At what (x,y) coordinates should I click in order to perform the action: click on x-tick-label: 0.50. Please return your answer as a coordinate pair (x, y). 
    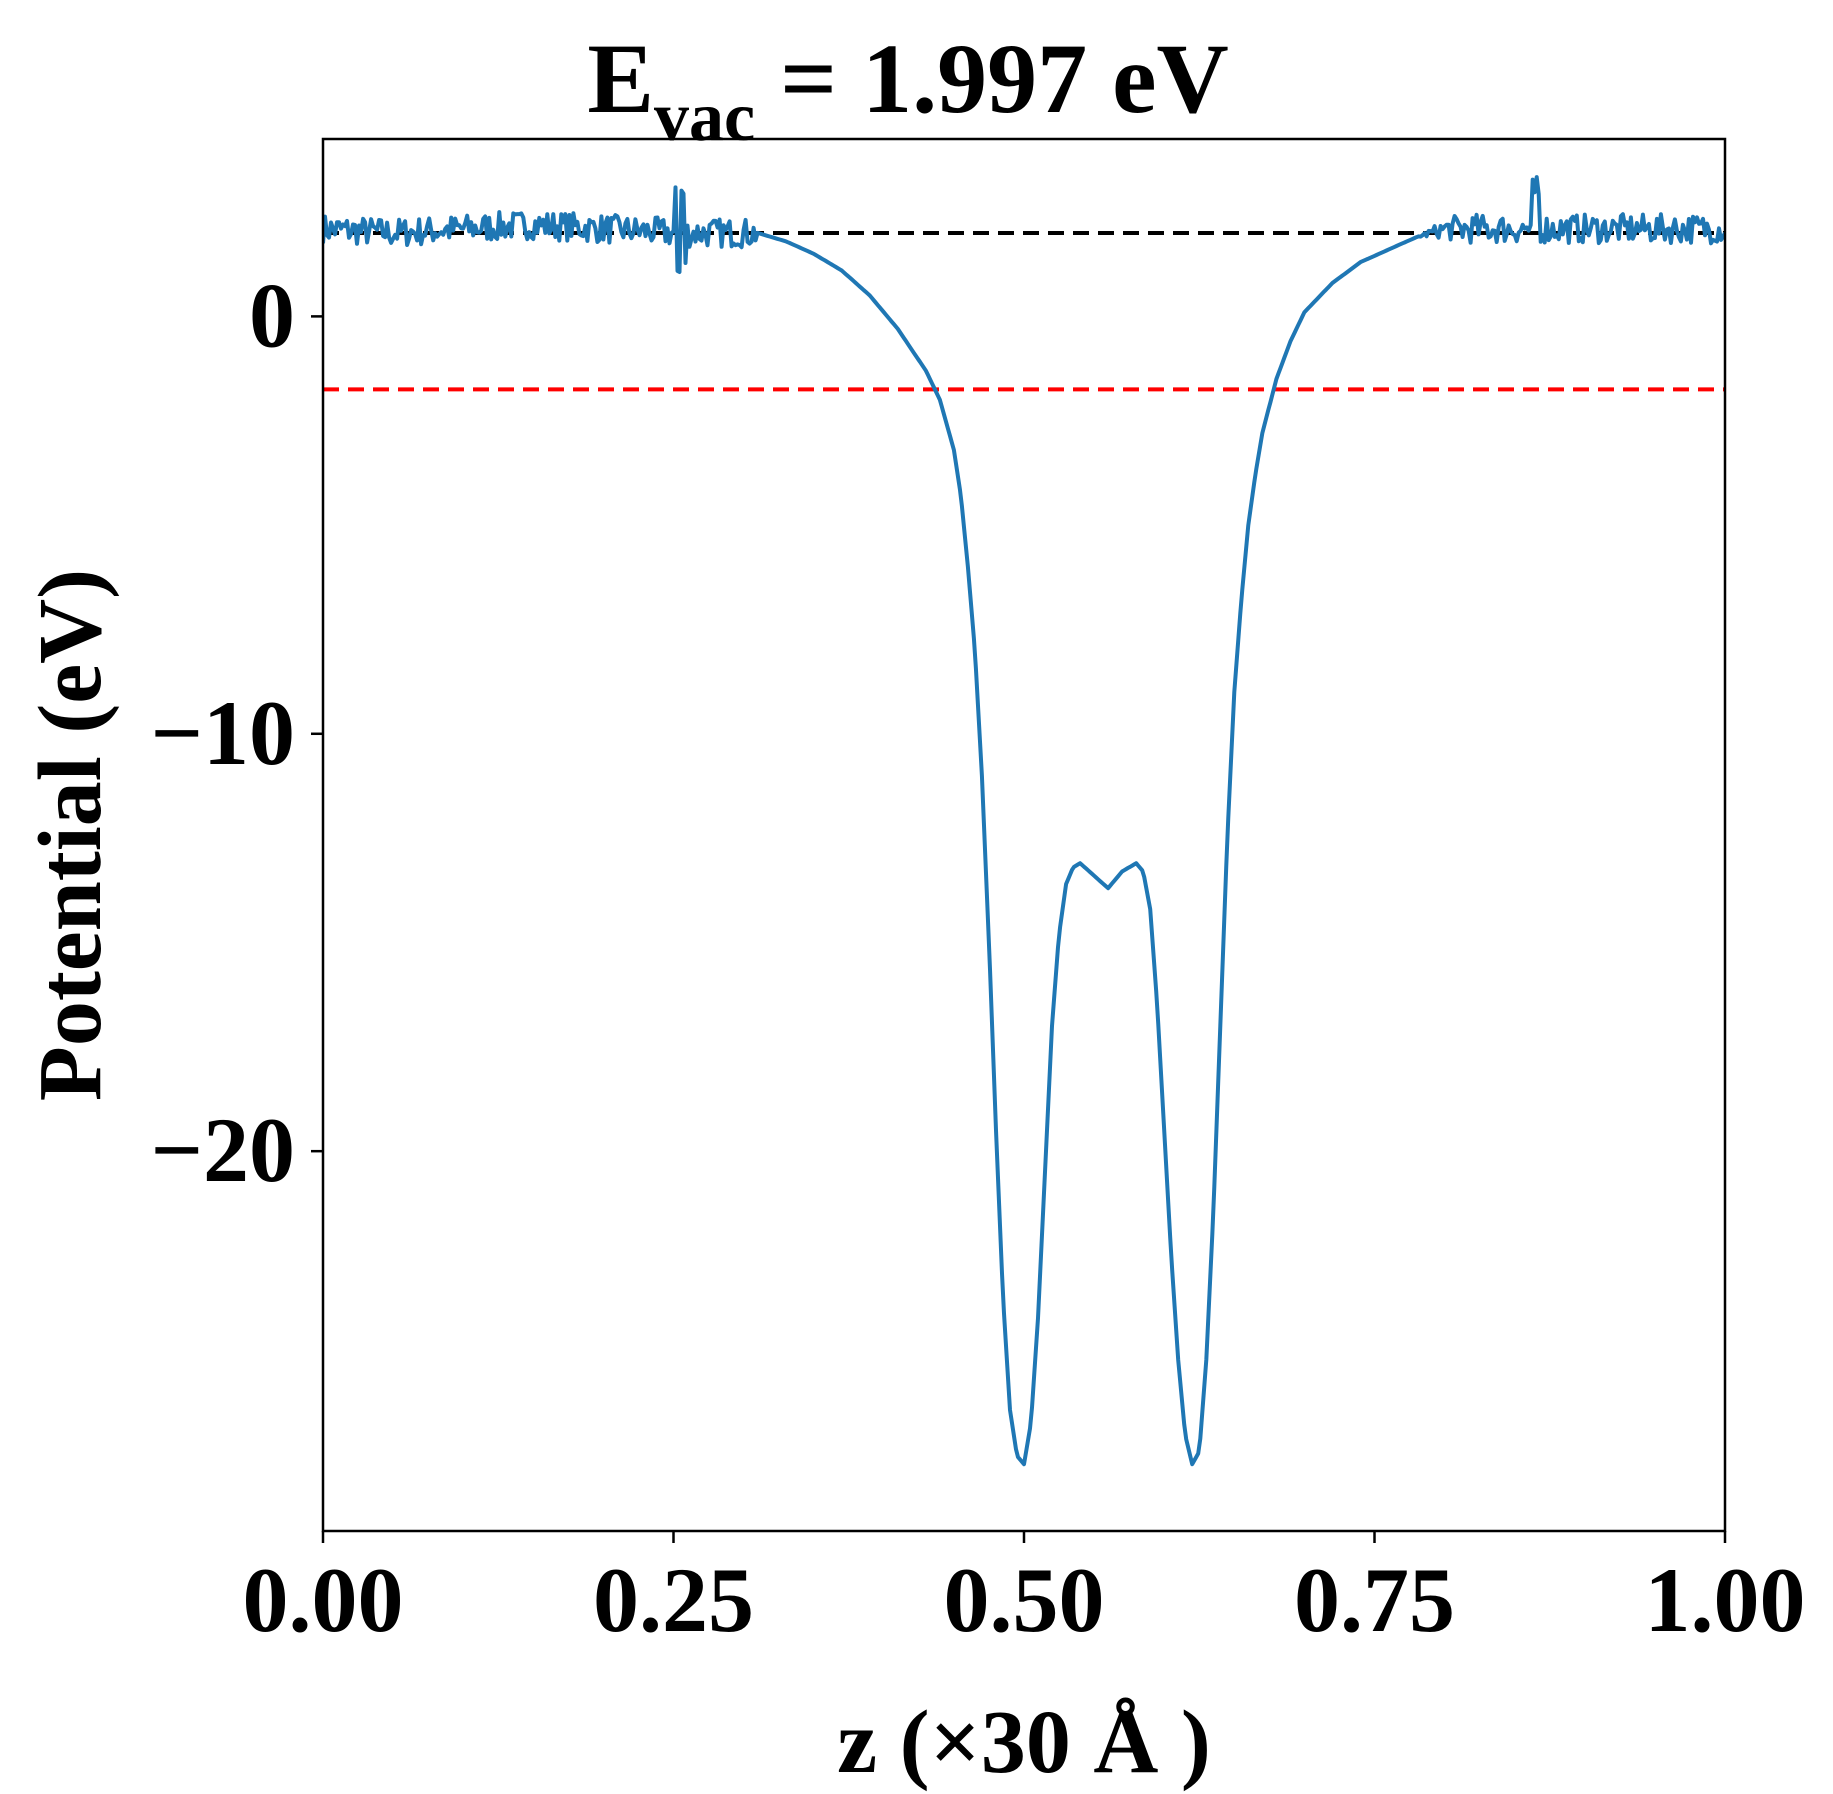
    Looking at the image, I should click on (1024, 1600).